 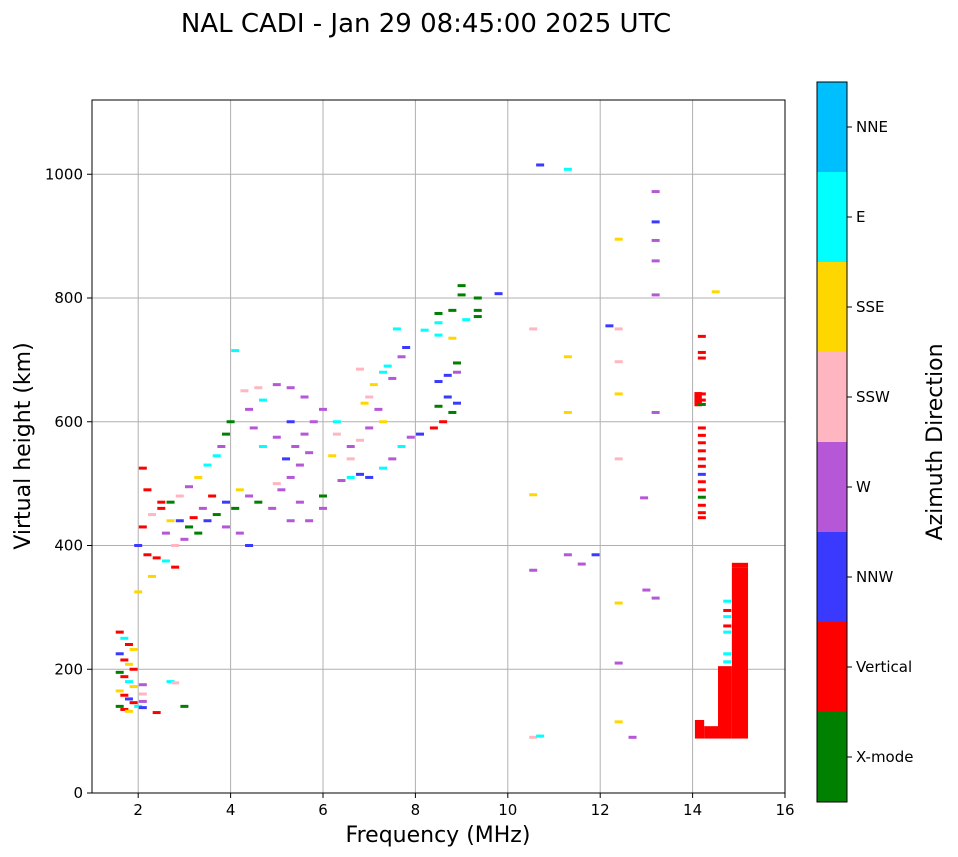 I want to click on data-blocks, so click(x=721, y=565).